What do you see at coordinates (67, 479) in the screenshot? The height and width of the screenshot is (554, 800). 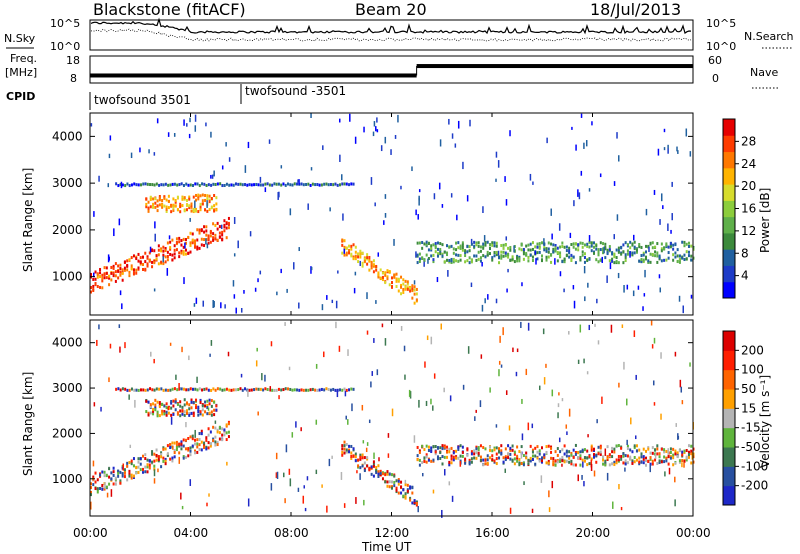 I see `y-tick-label: 1000` at bounding box center [67, 479].